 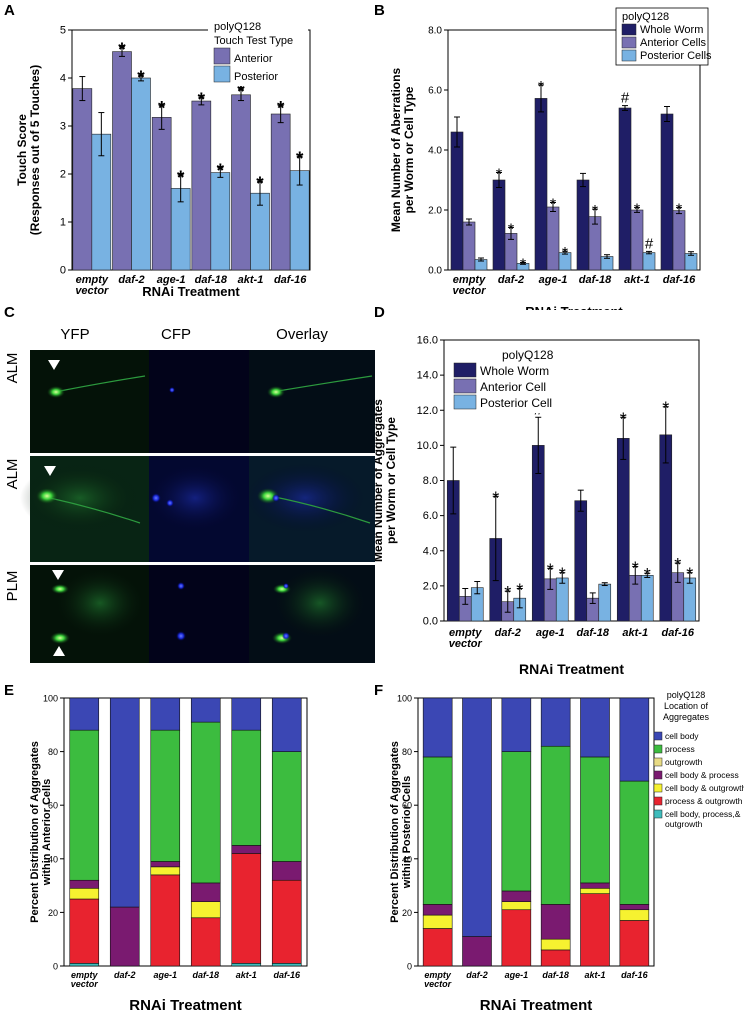 I want to click on y-tick-label: 80, so click(x=53, y=752).